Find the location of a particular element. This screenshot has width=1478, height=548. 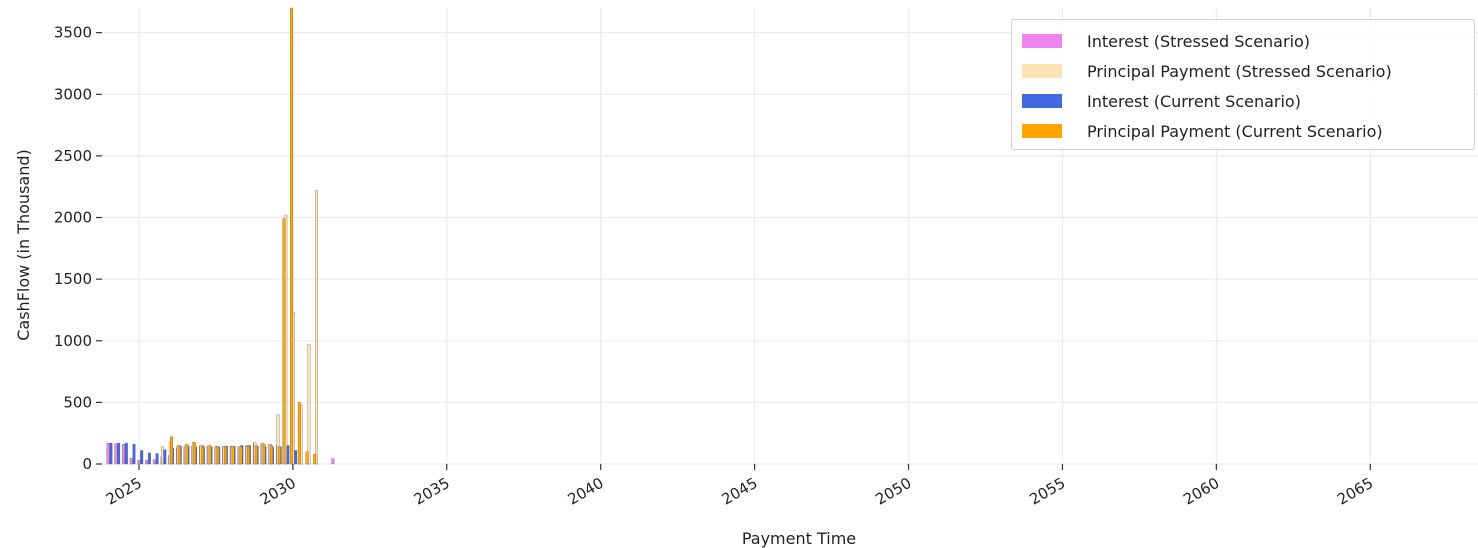

y-axis-title: CashFlow (in Thousand) is located at coordinates (23, 245).